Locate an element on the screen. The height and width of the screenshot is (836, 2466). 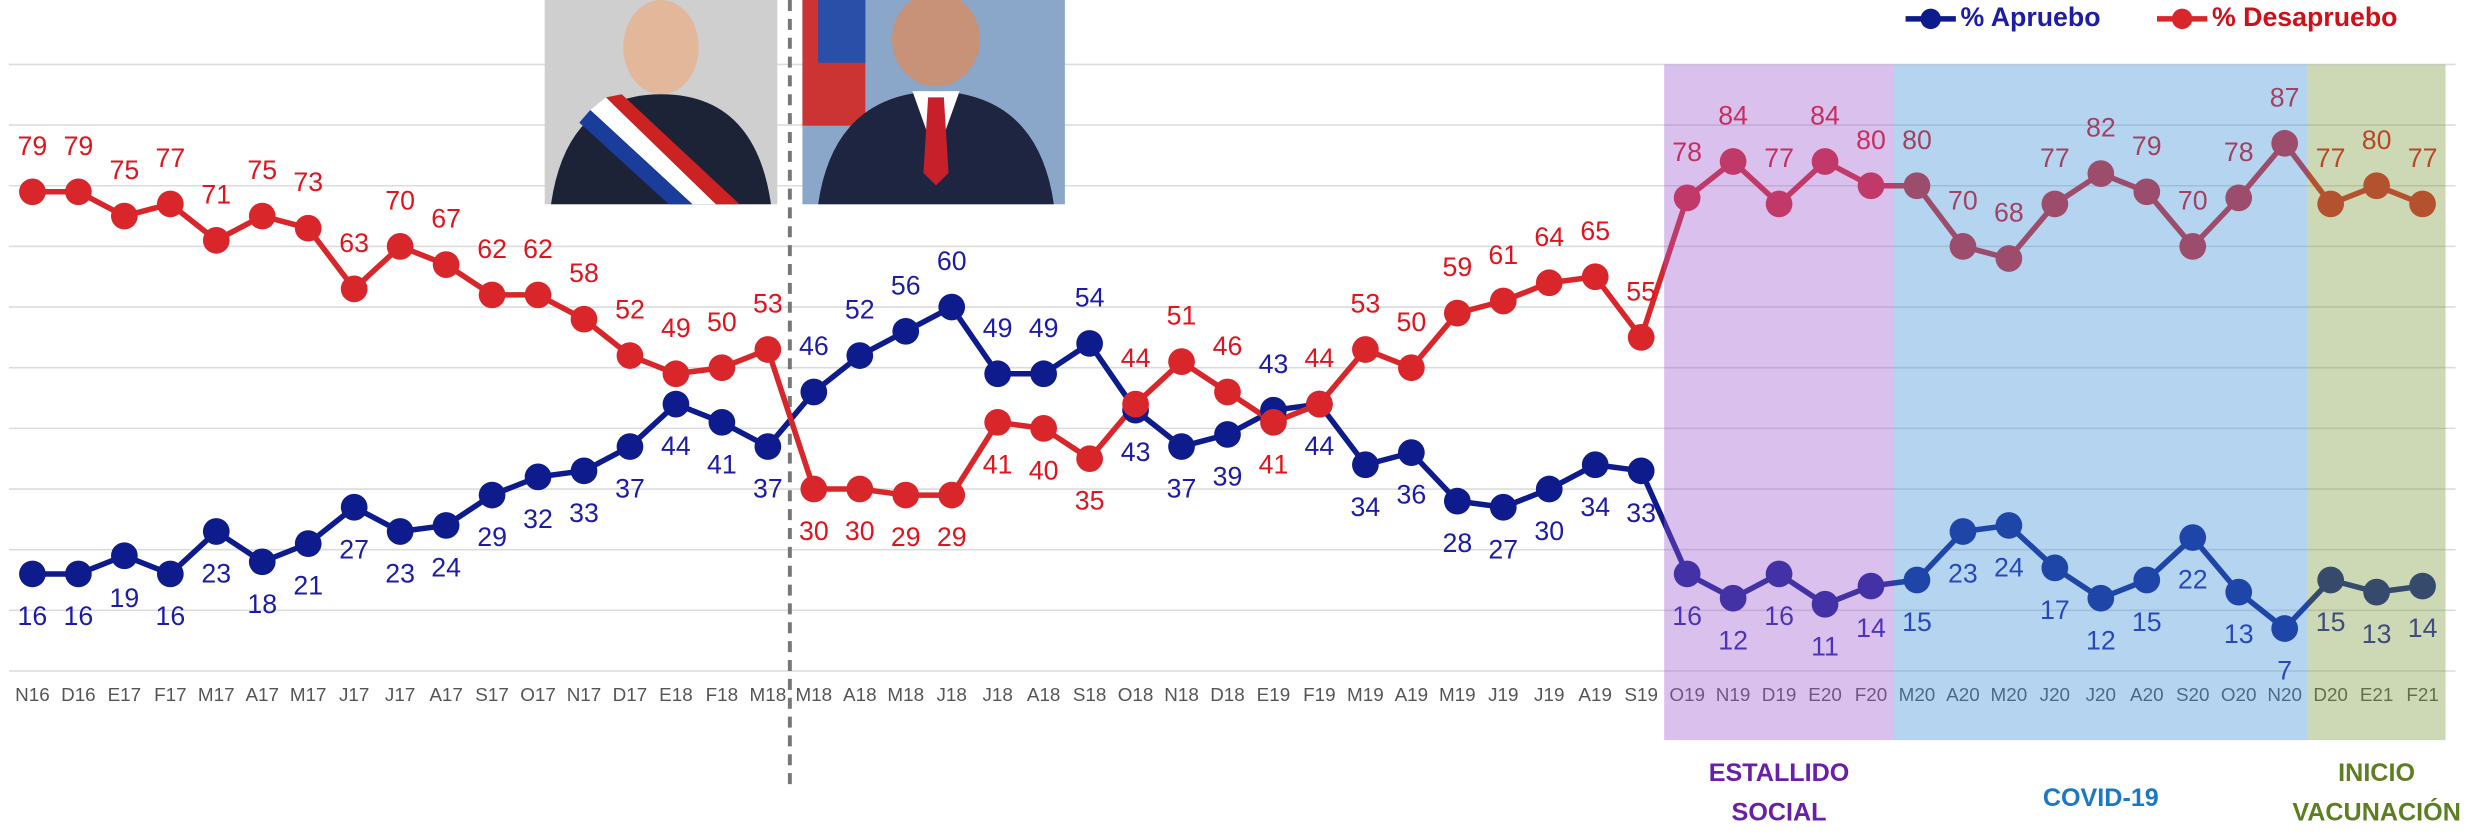
x-tick-label: E17 is located at coordinates (125, 694).